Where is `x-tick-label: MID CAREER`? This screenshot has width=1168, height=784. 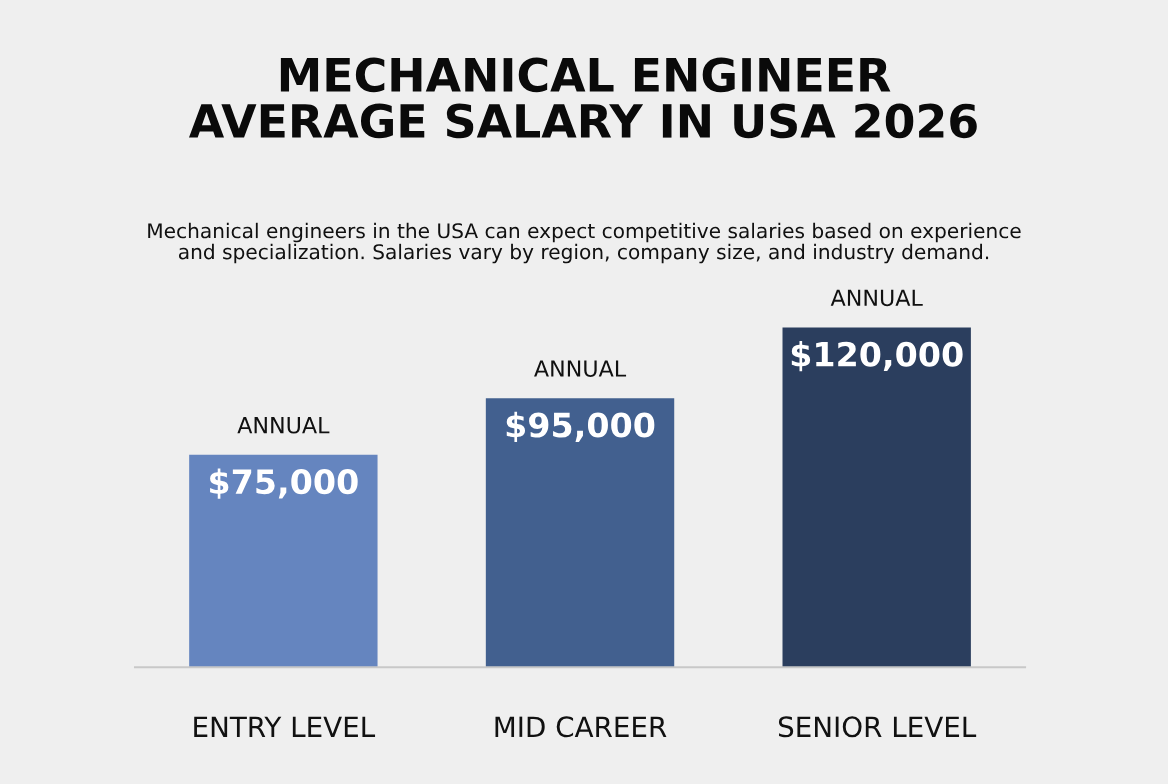 x-tick-label: MID CAREER is located at coordinates (581, 727).